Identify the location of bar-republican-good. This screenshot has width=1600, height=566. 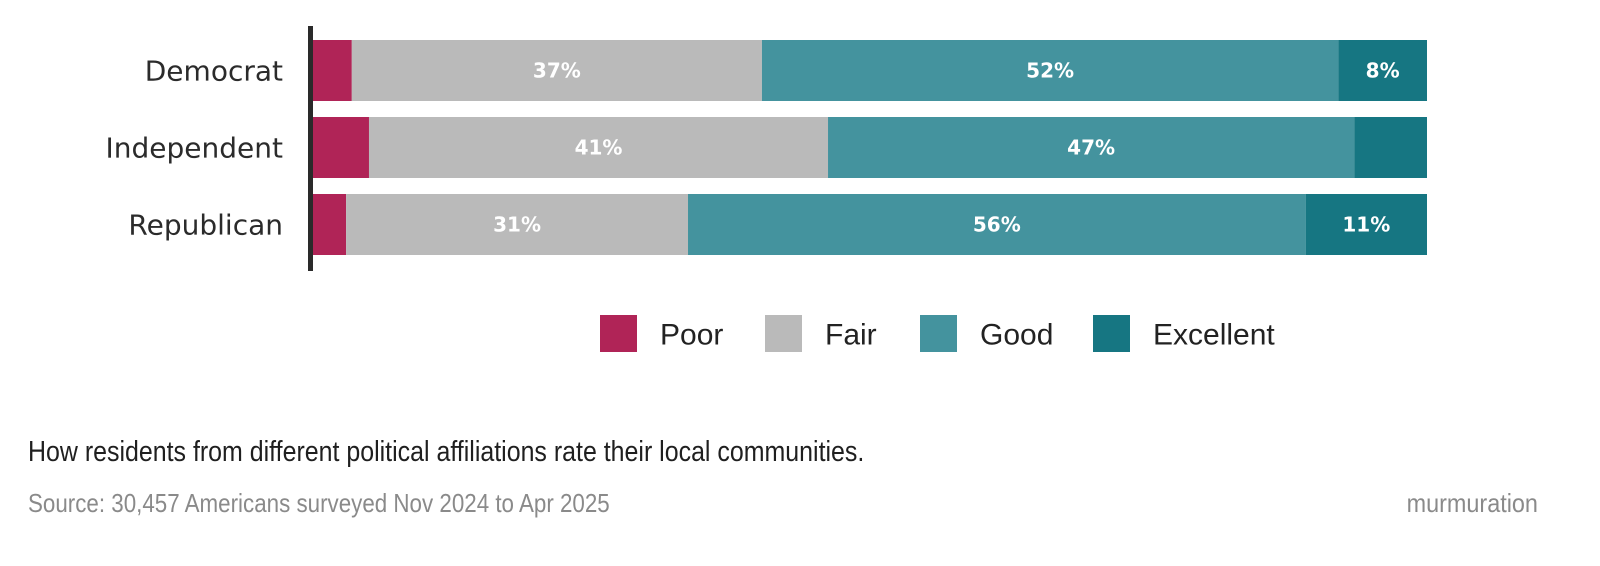
(997, 224).